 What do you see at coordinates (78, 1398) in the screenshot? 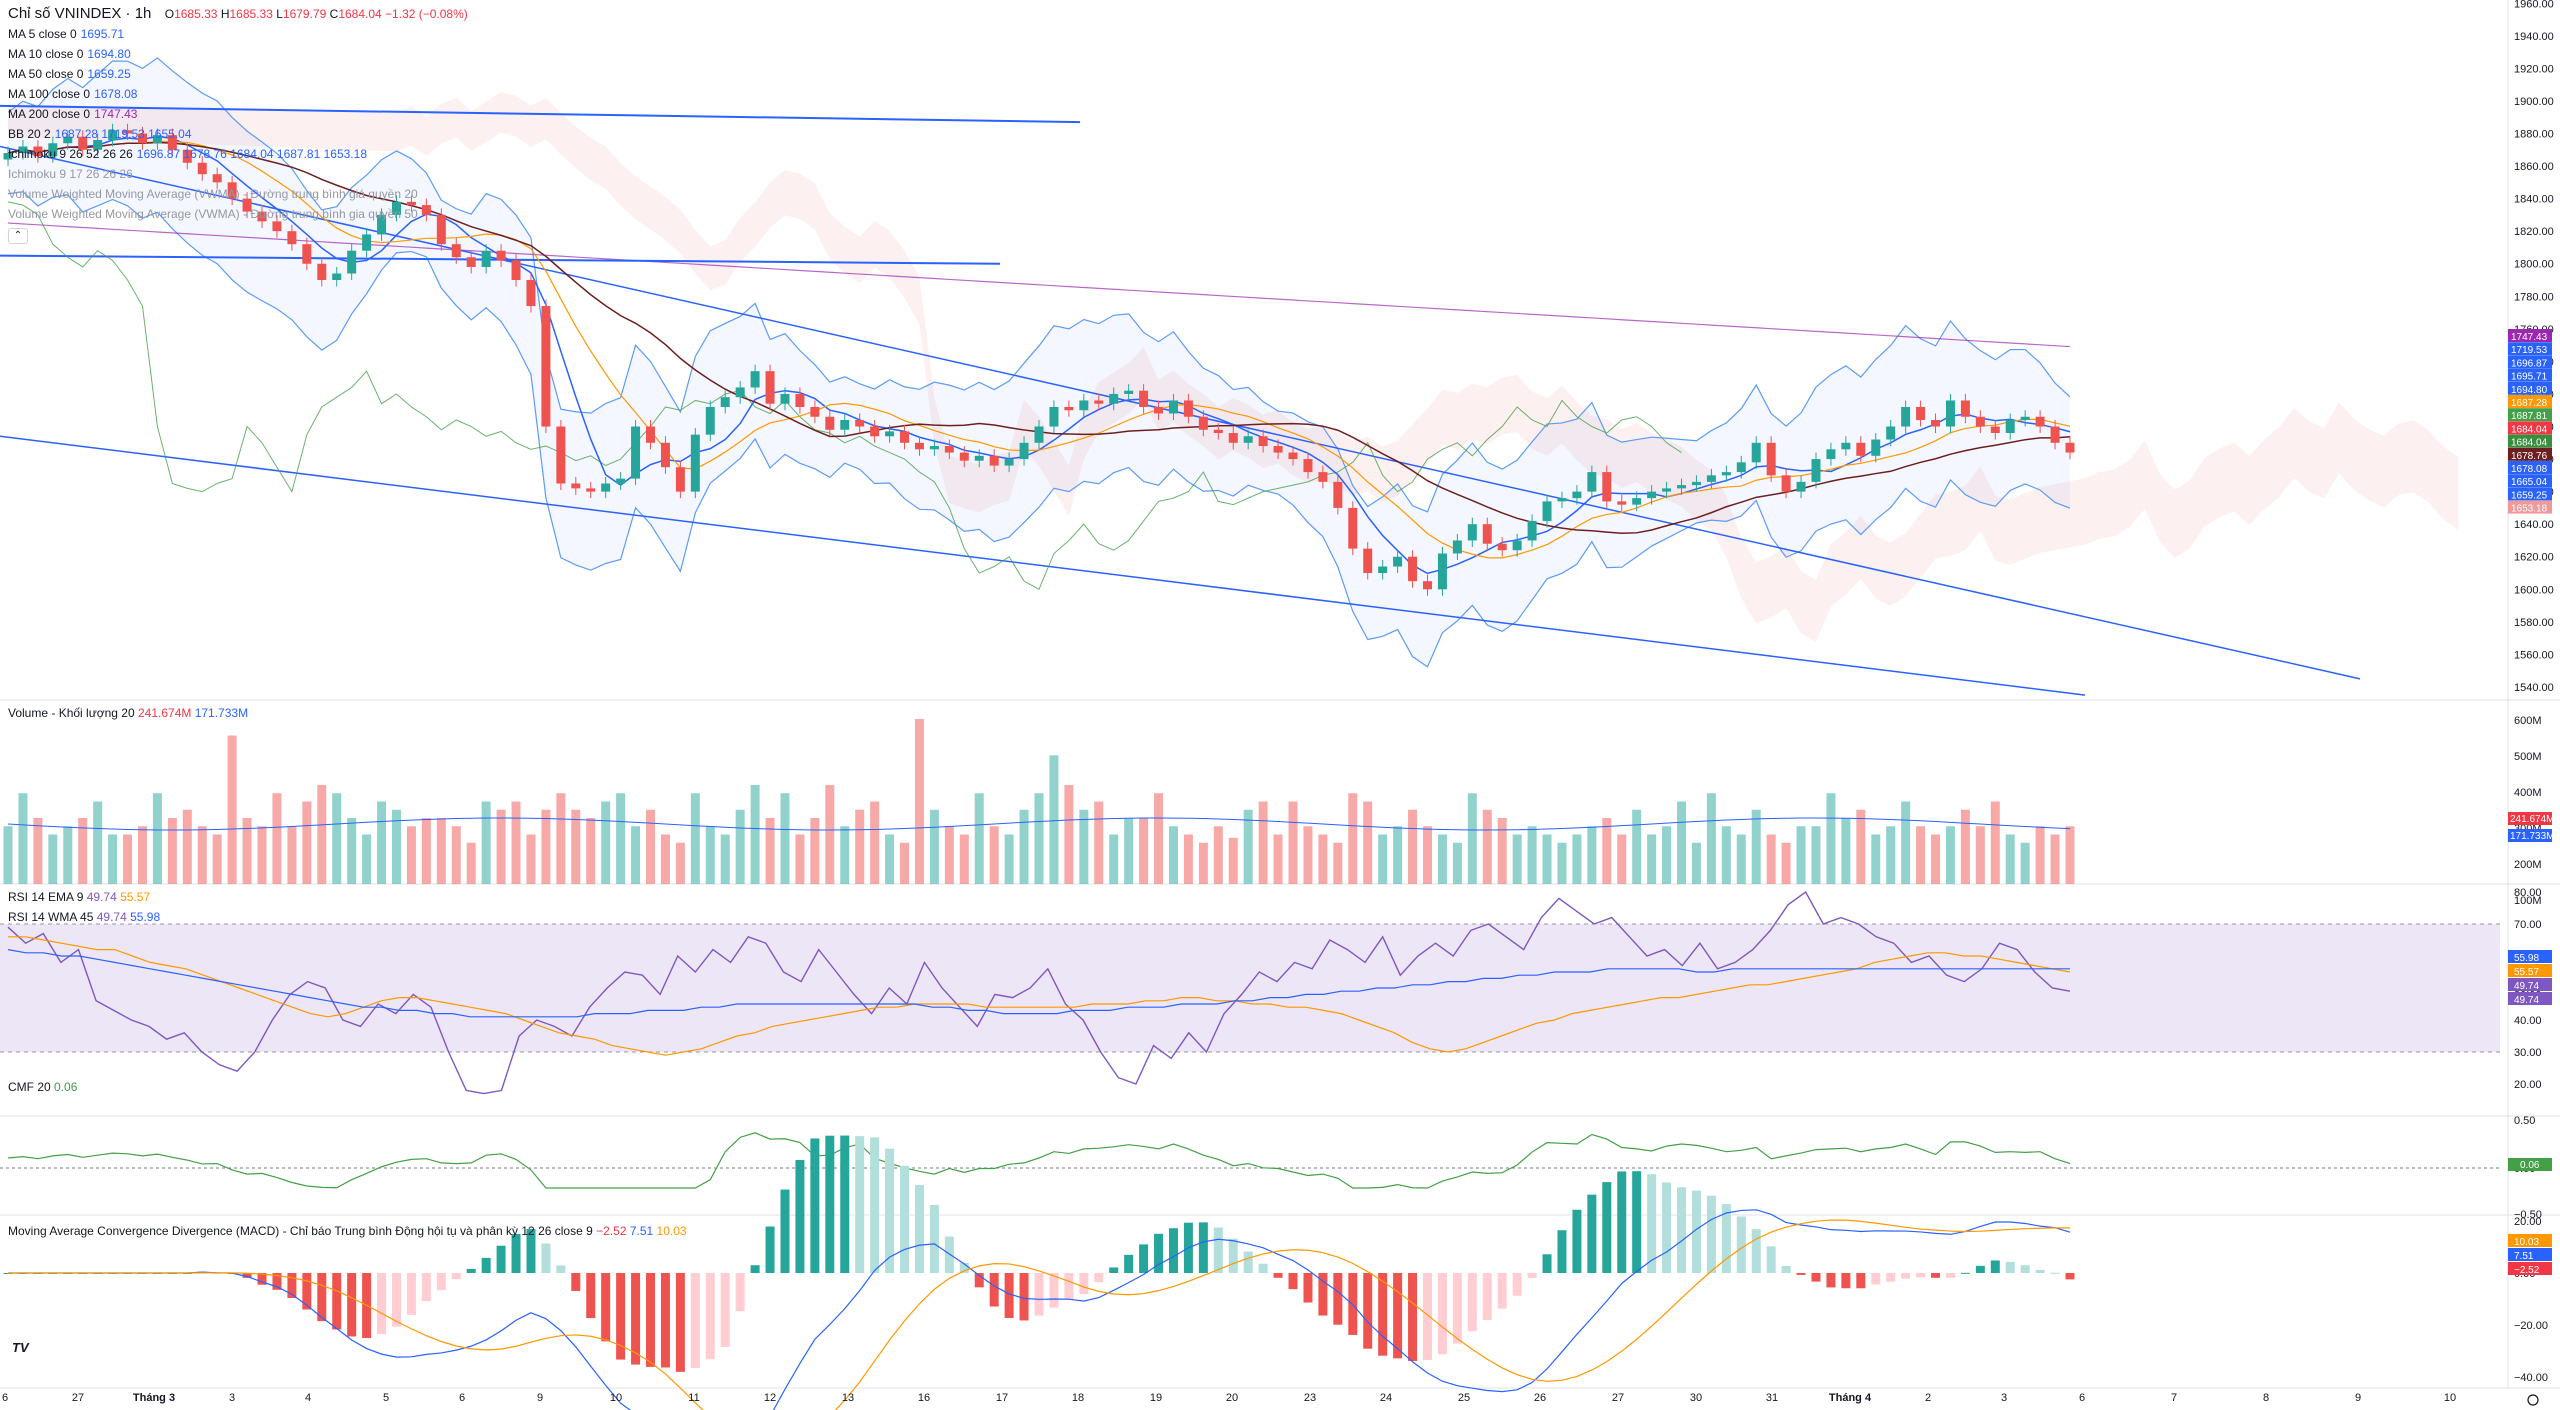
I see `time-axis-label: 27` at bounding box center [78, 1398].